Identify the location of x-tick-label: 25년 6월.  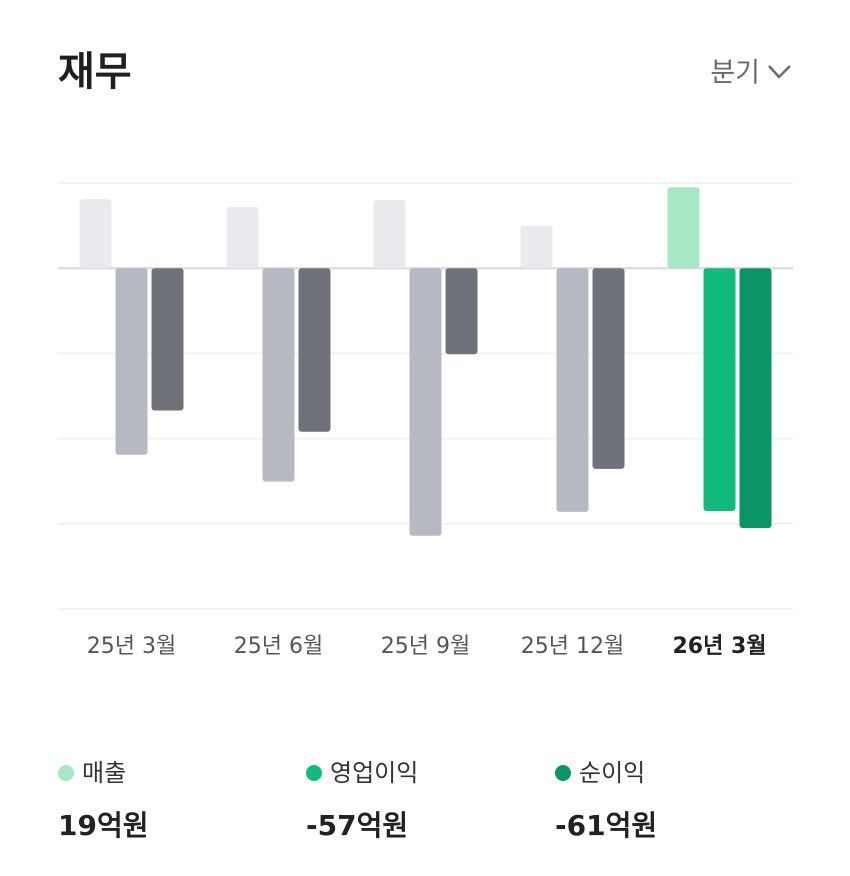
(278, 646).